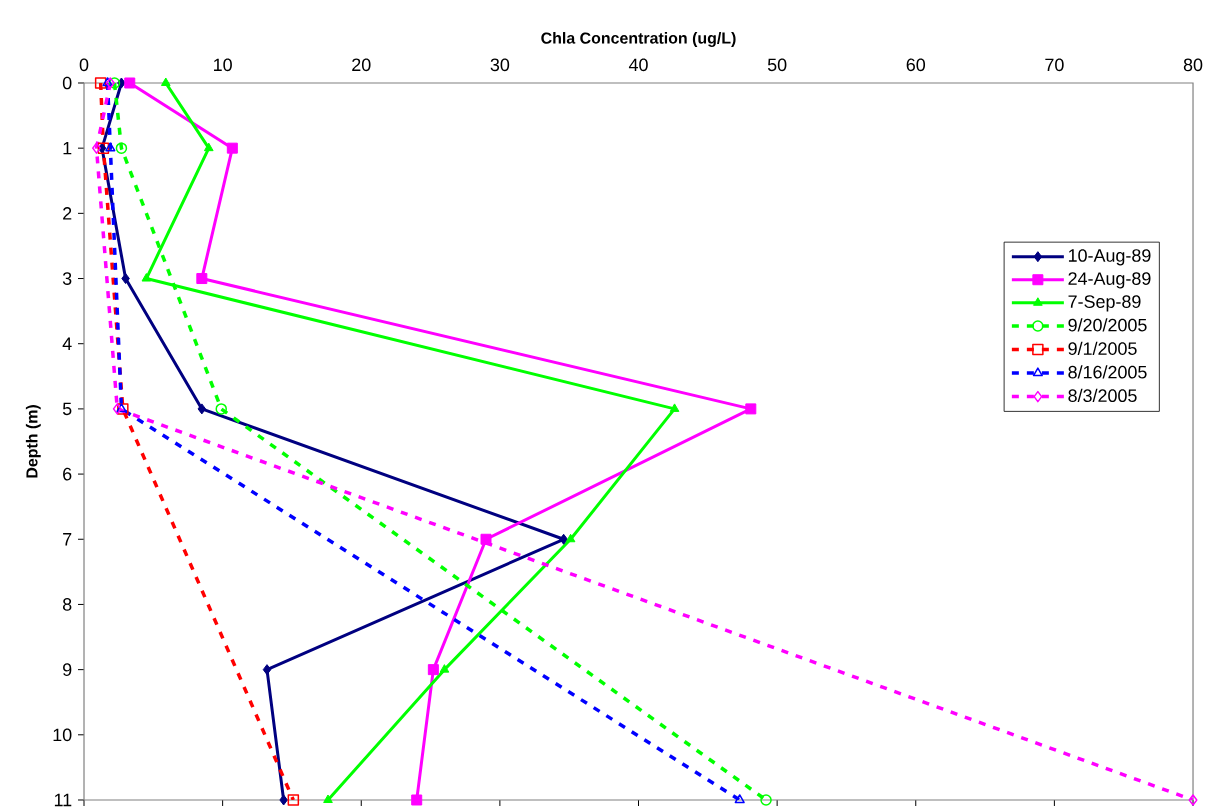 The image size is (1217, 812). I want to click on y-tick-label: 2, so click(67, 213).